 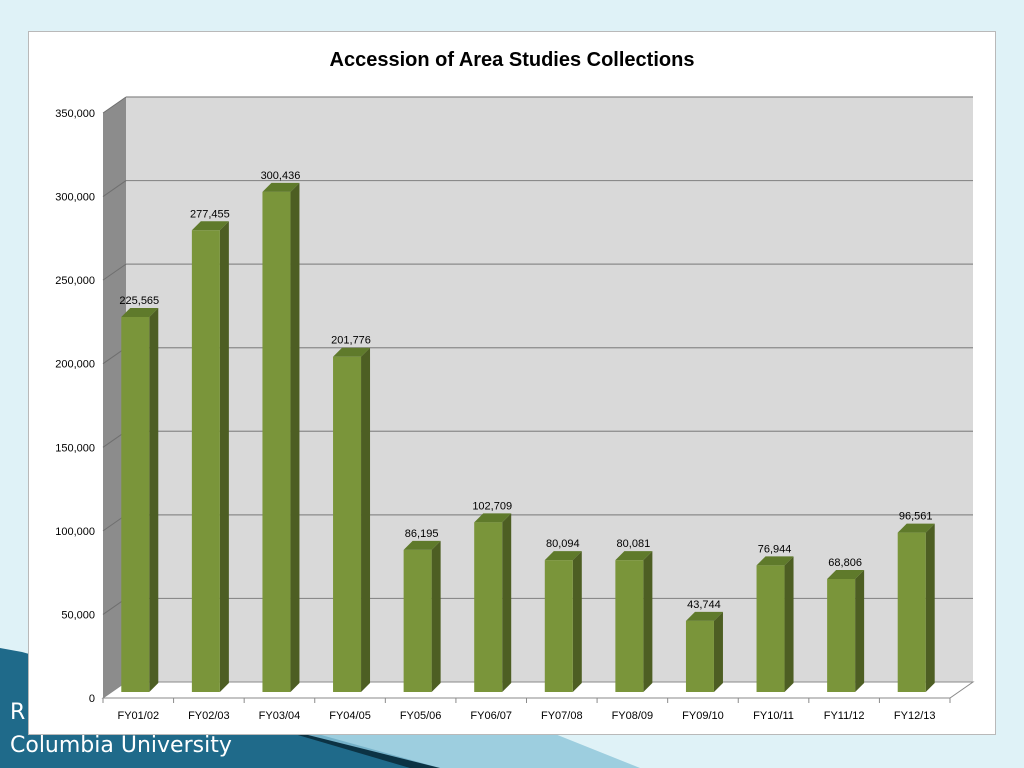 I want to click on x-tick-label: FY10/11, so click(x=773, y=716).